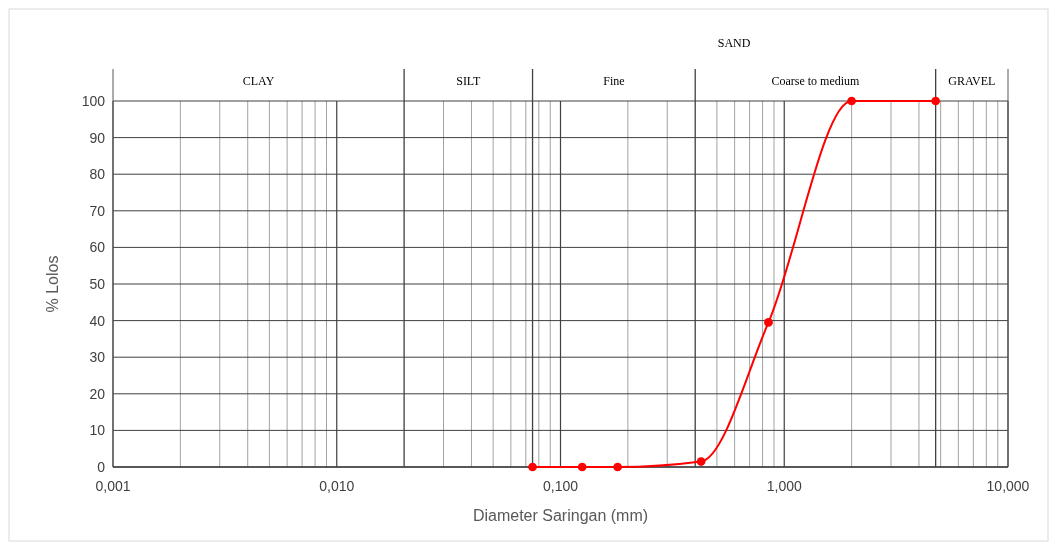 Image resolution: width=1057 pixels, height=552 pixels. I want to click on y-tick-label: 90, so click(97, 137).